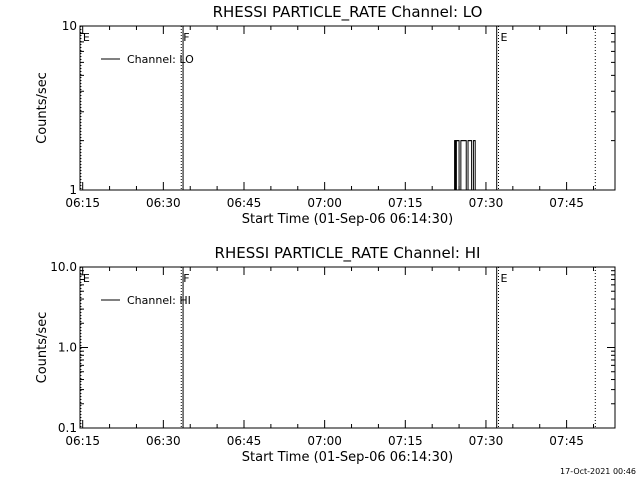 This screenshot has height=480, width=640. Describe the element at coordinates (466, 165) in the screenshot. I see `data-series-line` at that location.